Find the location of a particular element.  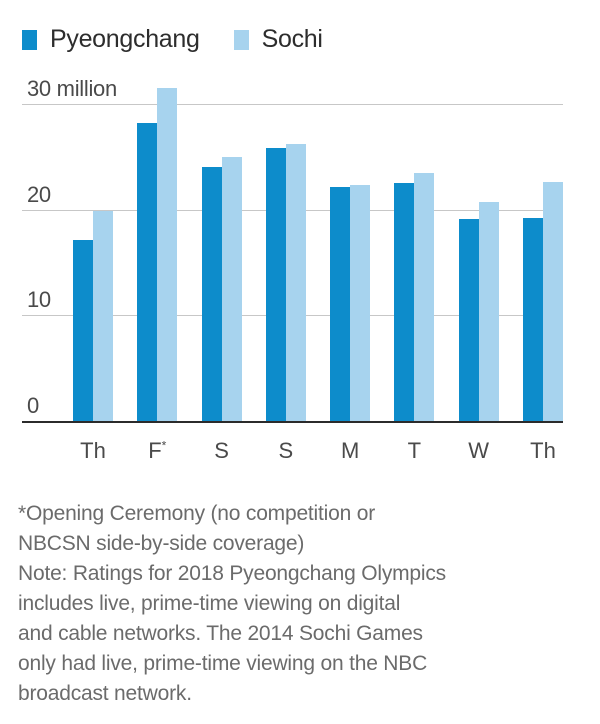

footnote-line: NBCSN side-by-side coverage) is located at coordinates (161, 543).